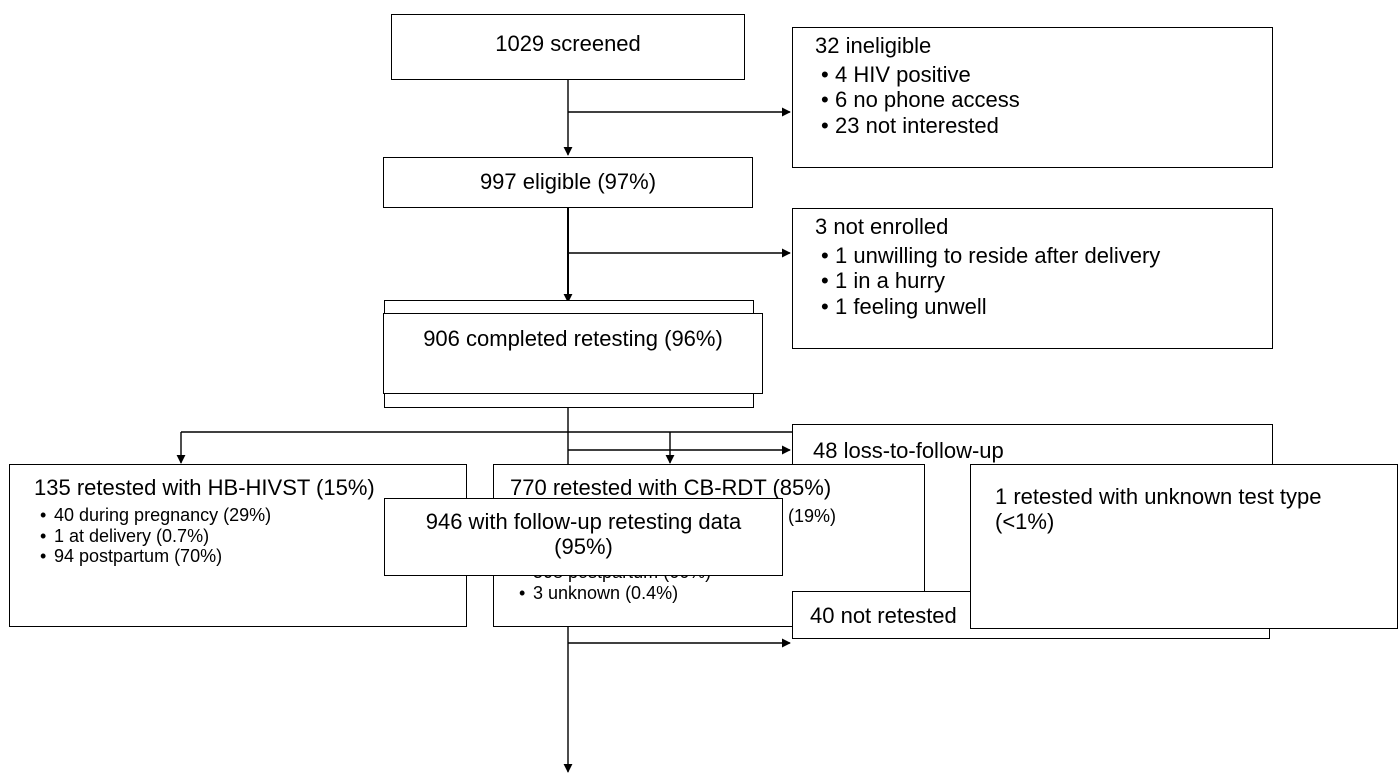  Describe the element at coordinates (671, 487) in the screenshot. I see `cb-rdt-title: 770 retested with CB-RDT (85%)` at that location.